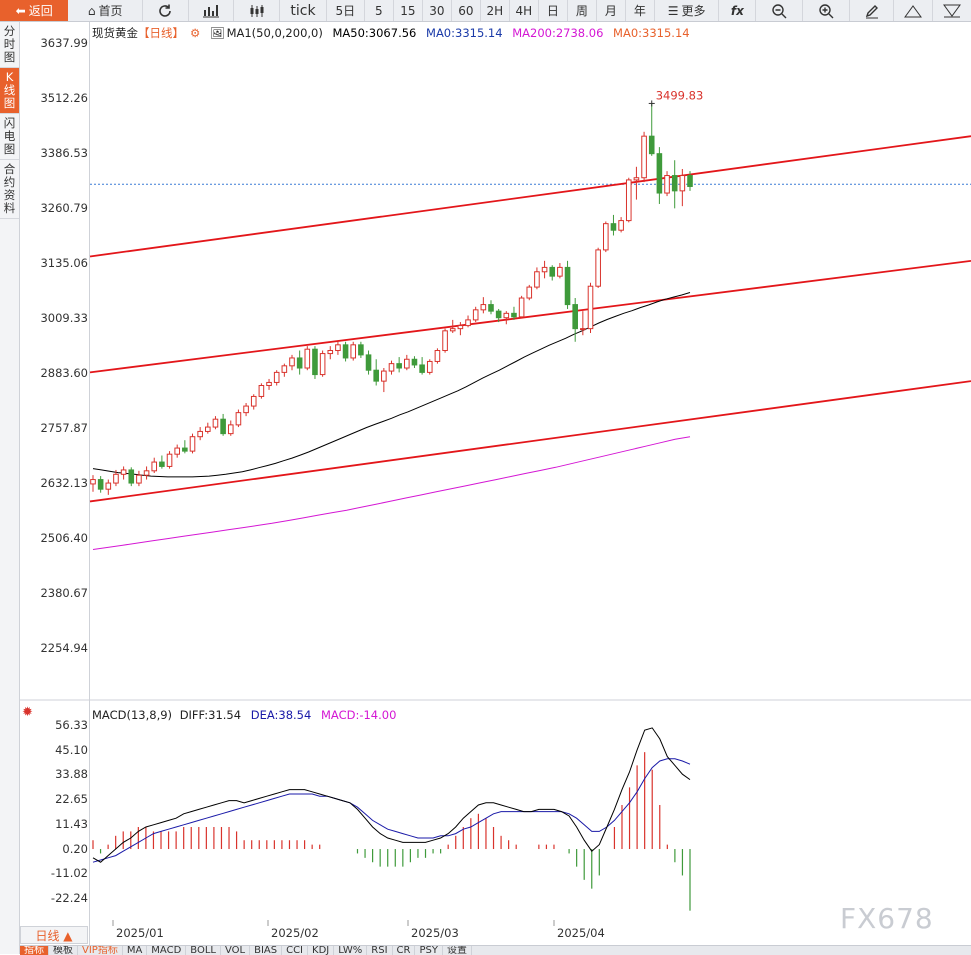  Describe the element at coordinates (524, 10) in the screenshot. I see `period-6-button: 4H` at that location.